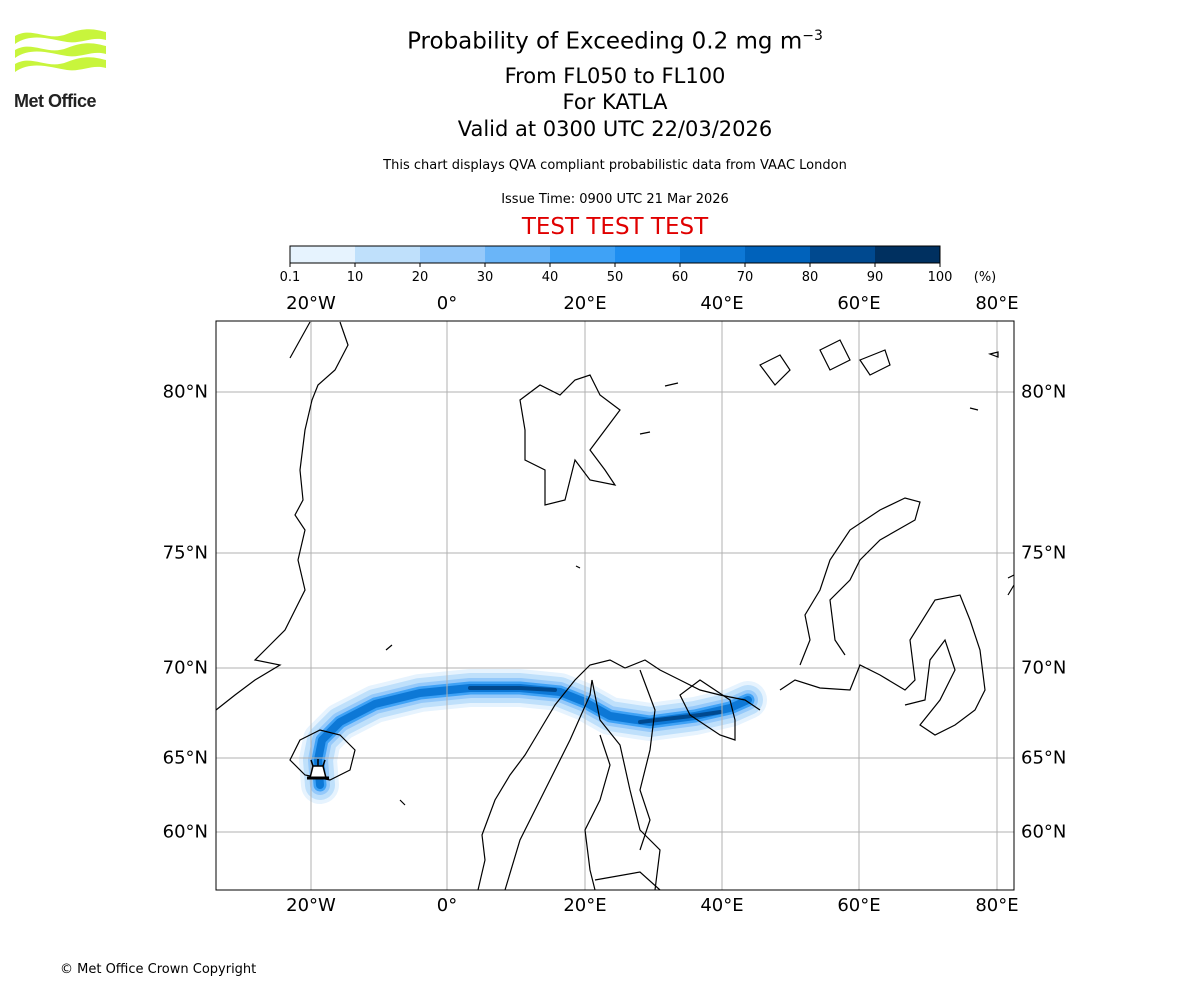 The height and width of the screenshot is (1000, 1200). I want to click on met-office-logo-icon, so click(60, 50).